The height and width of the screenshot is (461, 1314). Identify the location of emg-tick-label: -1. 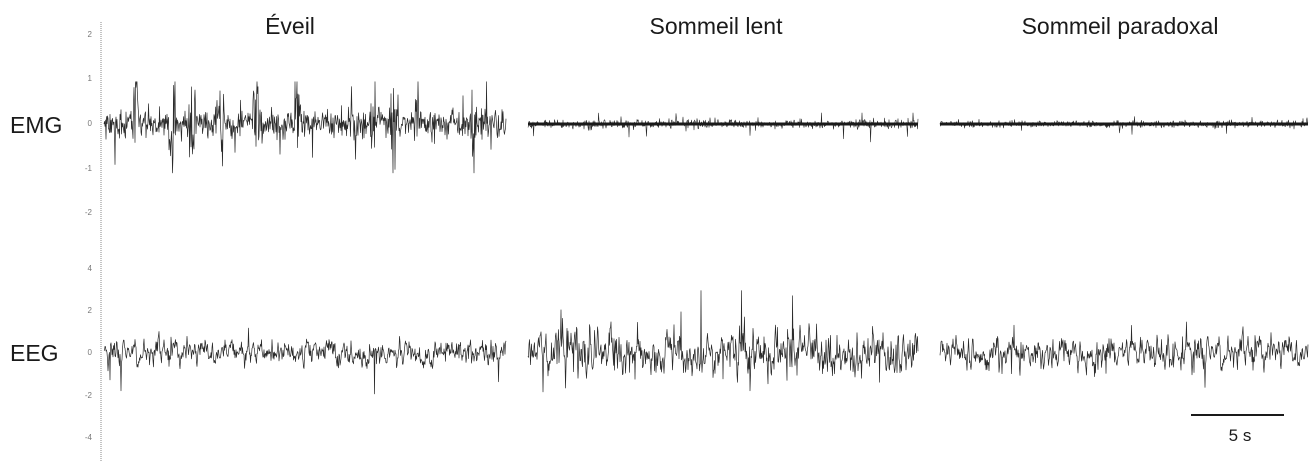
(89, 168).